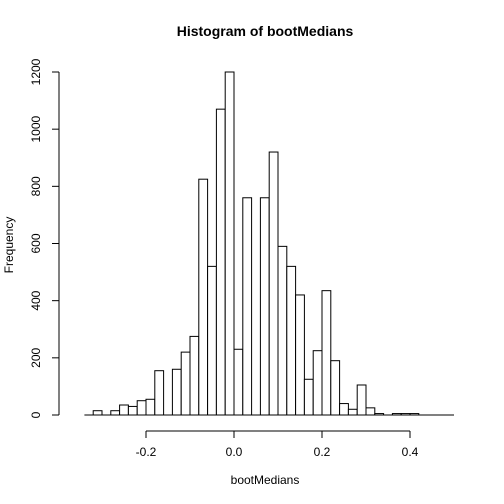  Describe the element at coordinates (36, 414) in the screenshot. I see `y-tick-label: 0` at that location.